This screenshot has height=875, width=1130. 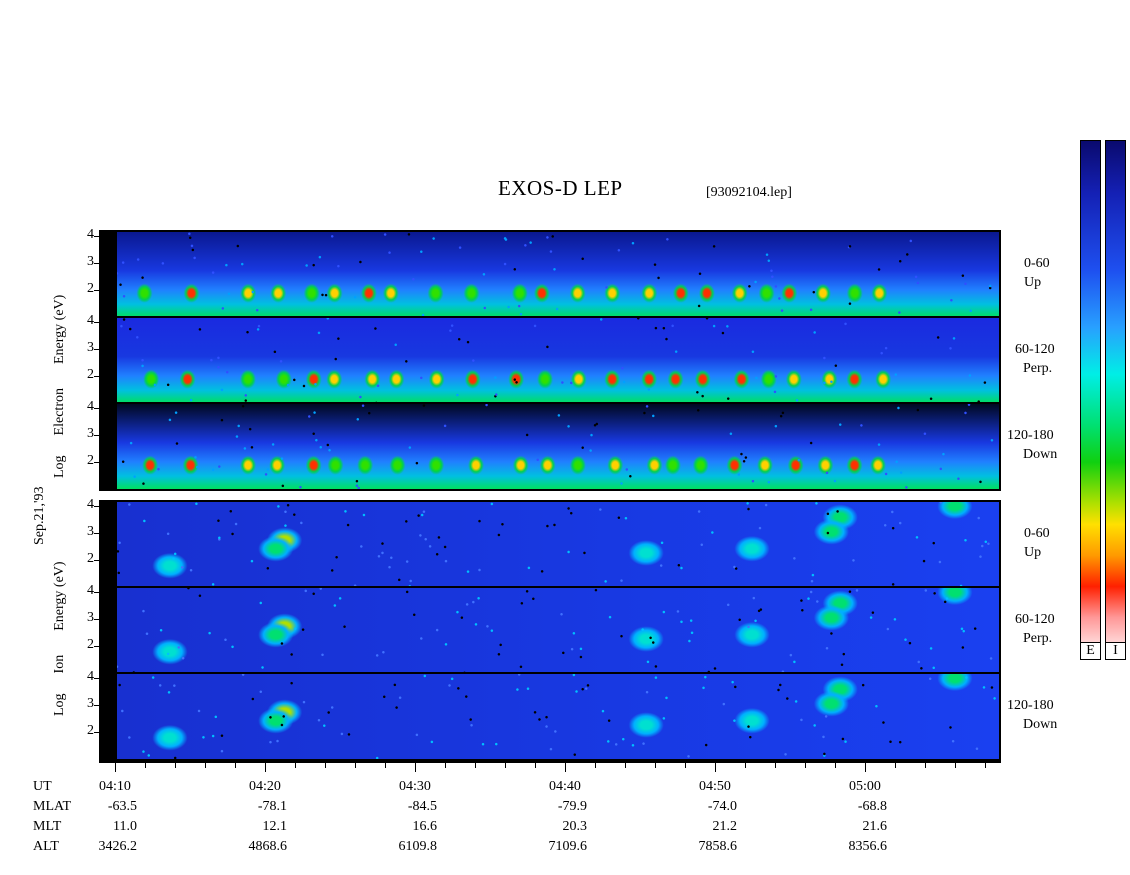 I want to click on x-row-label: UT, so click(x=42, y=786).